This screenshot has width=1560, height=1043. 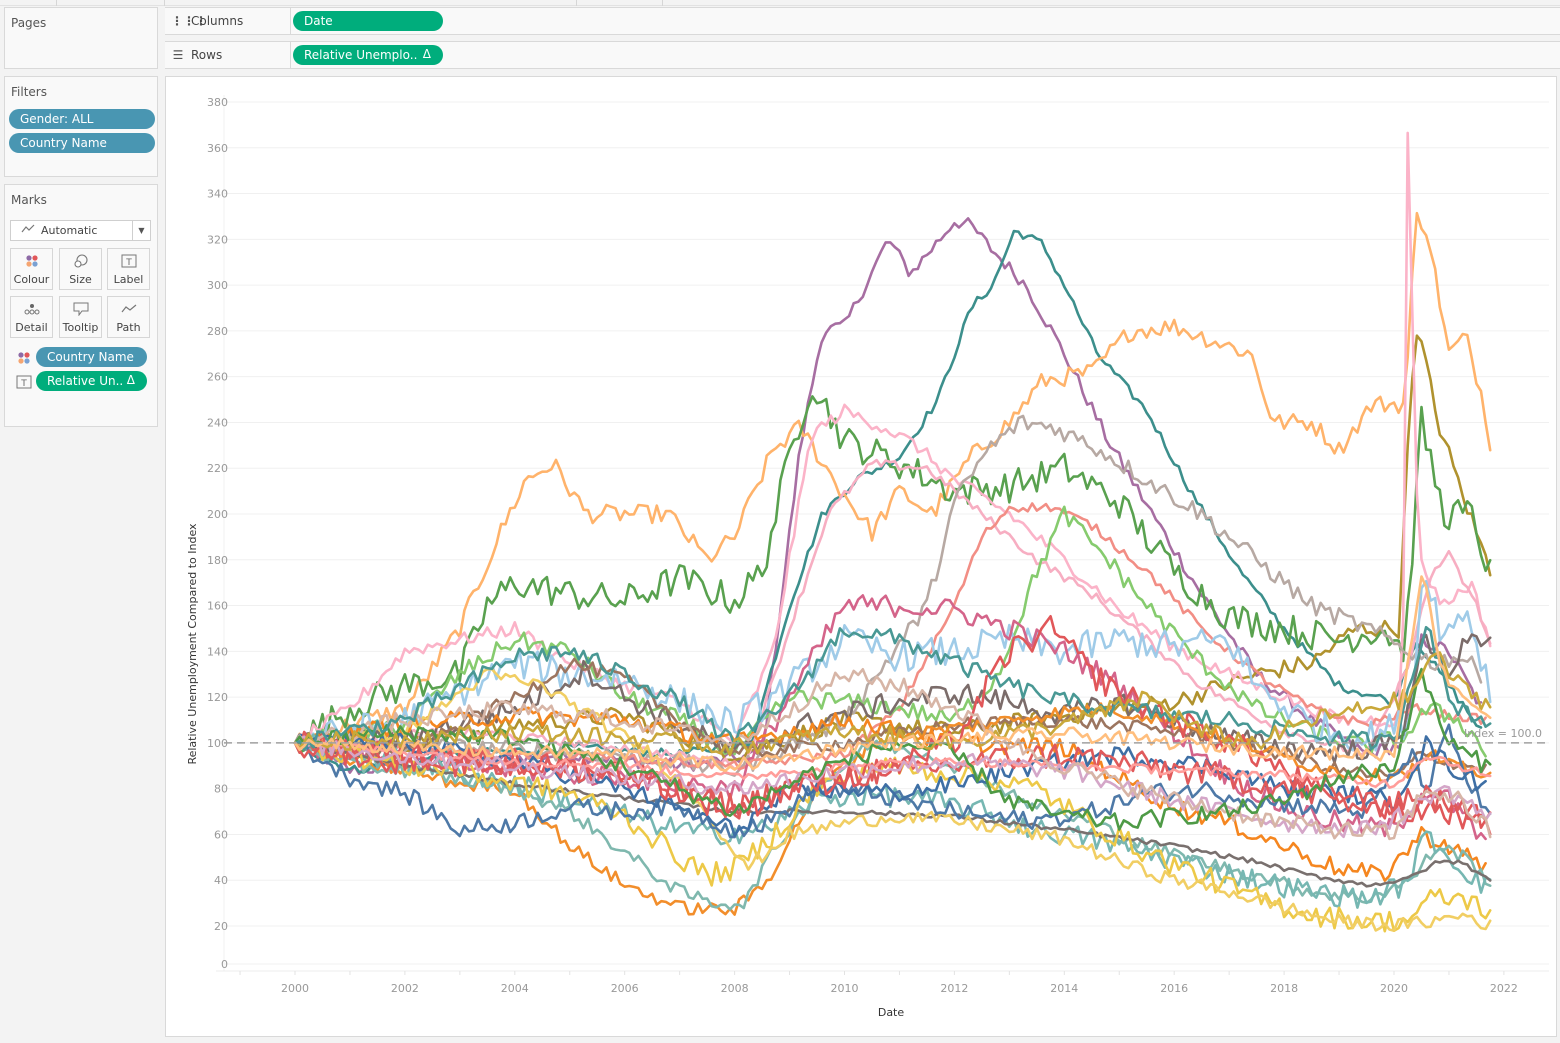 I want to click on size-icon, so click(x=80, y=261).